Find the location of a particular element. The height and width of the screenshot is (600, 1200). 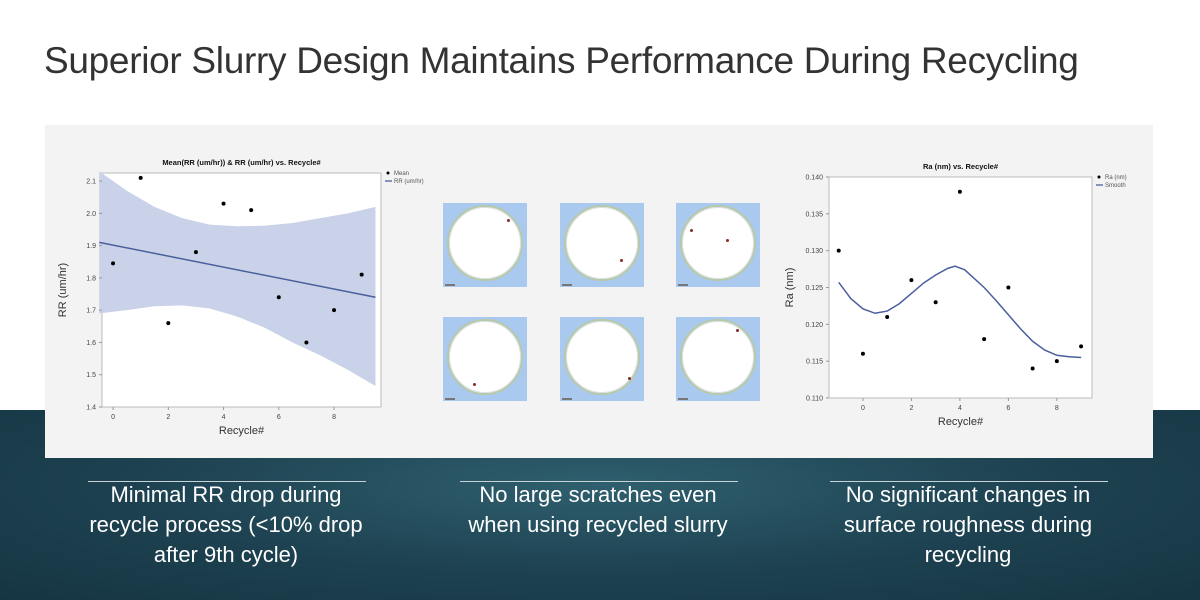

y-tick-label: 0.140 is located at coordinates (814, 178).